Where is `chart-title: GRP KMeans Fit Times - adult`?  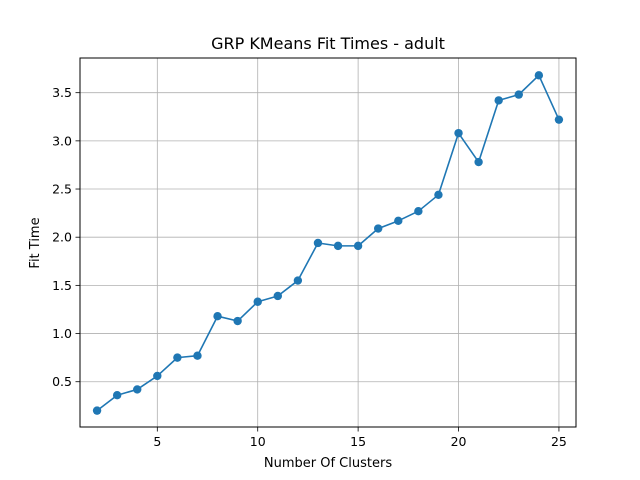
chart-title: GRP KMeans Fit Times - adult is located at coordinates (328, 43).